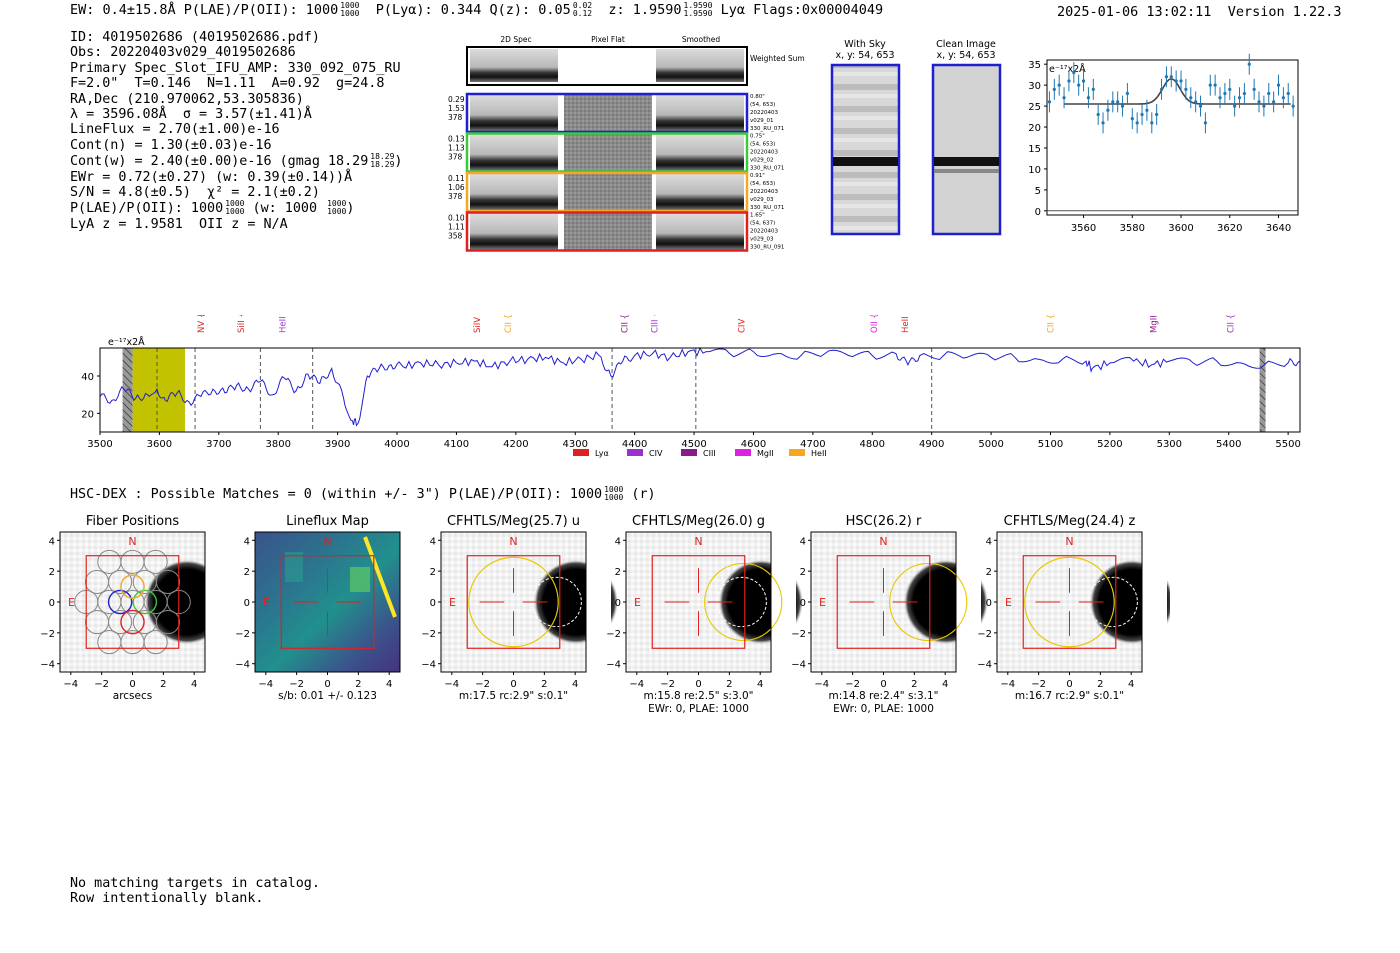 The image size is (1400, 953). I want to click on info-lambda: λ = 3596.08Å σ = 3.57(±1.41)Å, so click(191, 115).